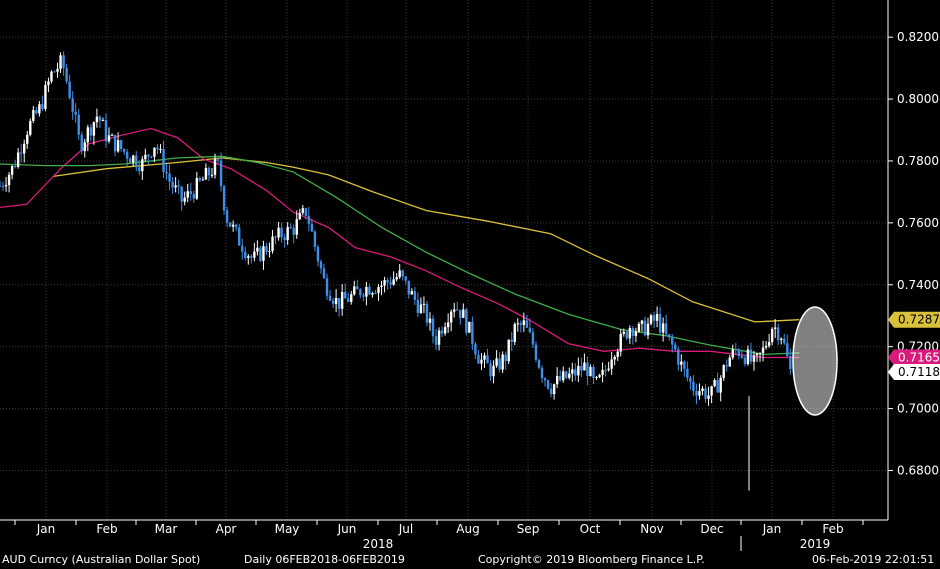  What do you see at coordinates (287, 529) in the screenshot?
I see `x-tick-label: May` at bounding box center [287, 529].